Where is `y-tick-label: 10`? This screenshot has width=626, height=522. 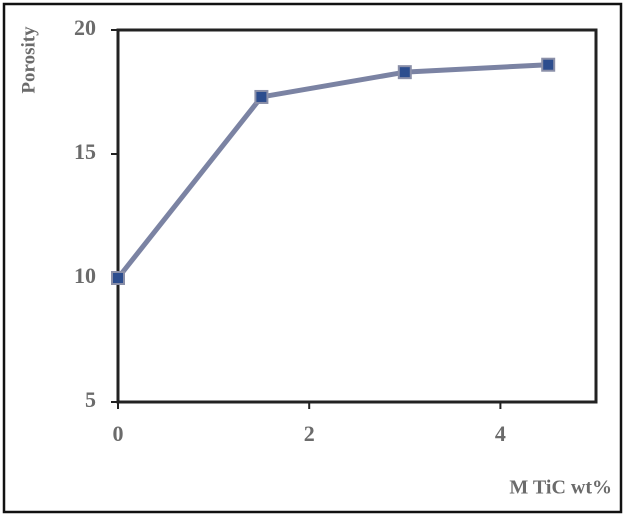
y-tick-label: 10 is located at coordinates (85, 275).